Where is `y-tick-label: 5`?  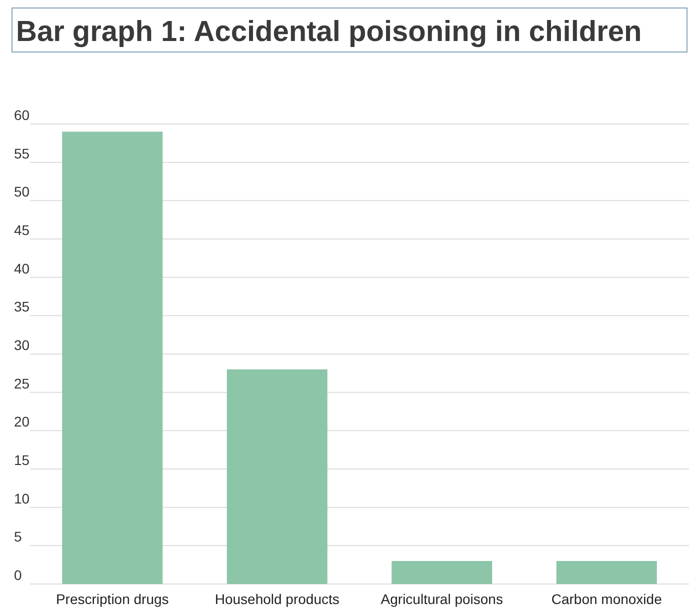 y-tick-label: 5 is located at coordinates (18, 536).